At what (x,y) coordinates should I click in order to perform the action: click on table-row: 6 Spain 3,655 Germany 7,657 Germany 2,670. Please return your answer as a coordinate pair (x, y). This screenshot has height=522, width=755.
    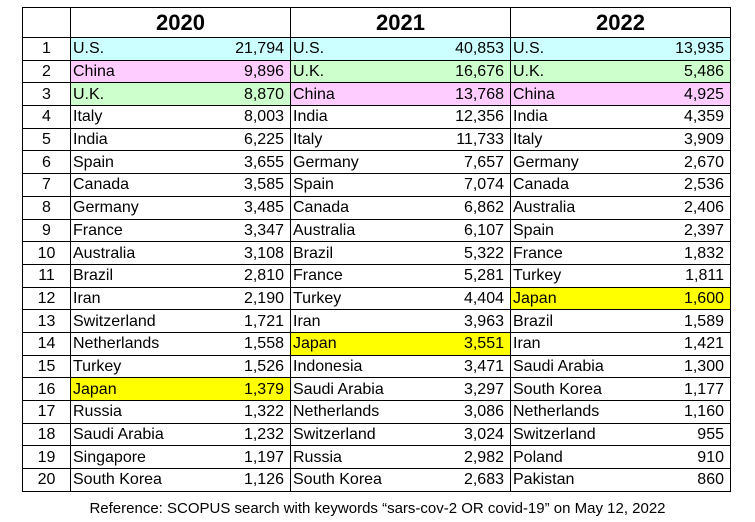
    Looking at the image, I should click on (376, 162).